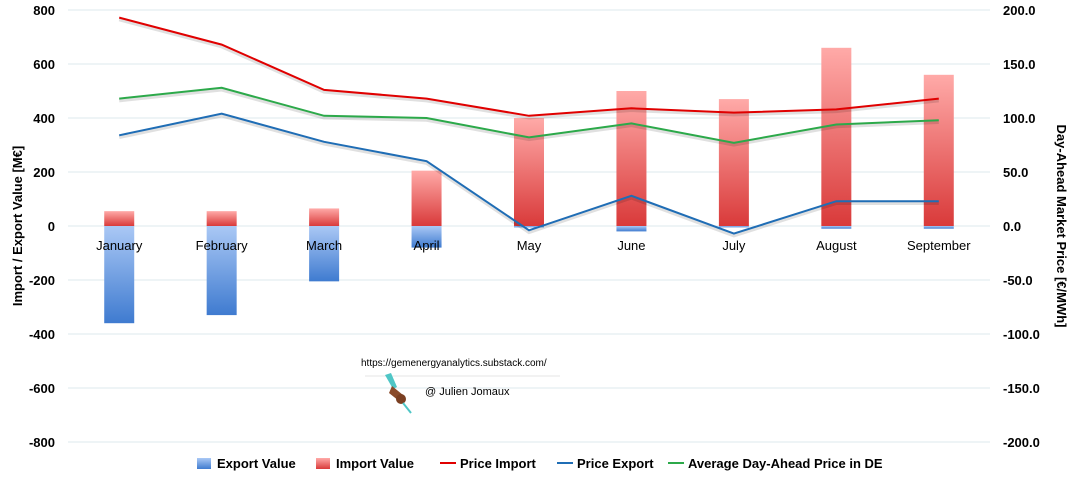 The image size is (1067, 483). I want to click on category-label: February, so click(222, 245).